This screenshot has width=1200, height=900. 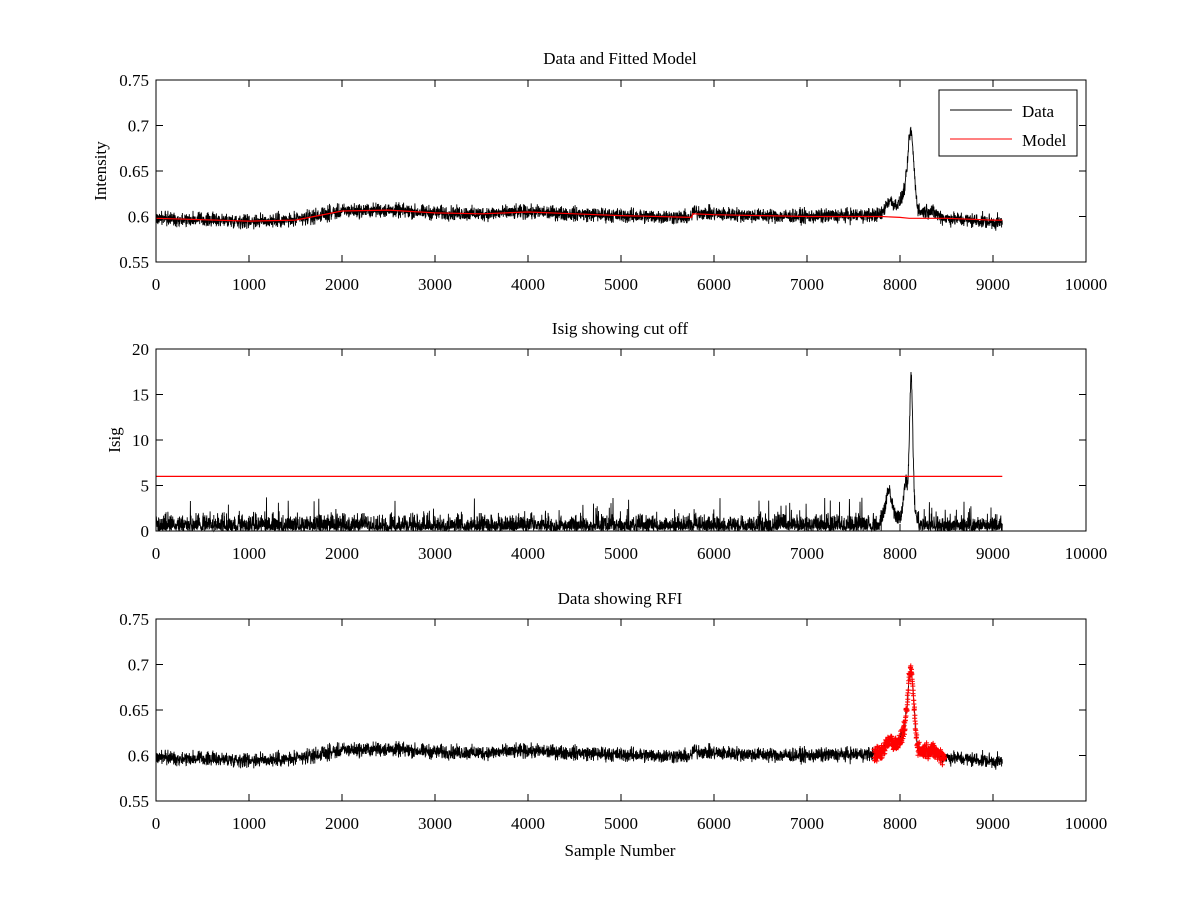 I want to click on legend: Data Model, so click(x=1008, y=123).